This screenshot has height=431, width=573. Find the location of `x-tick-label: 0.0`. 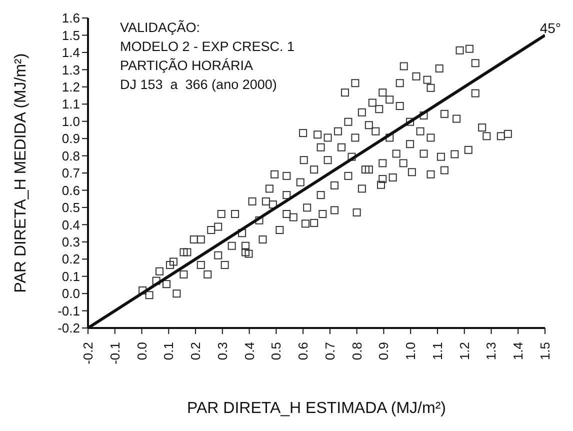

x-tick-label: 0.0 is located at coordinates (142, 351).